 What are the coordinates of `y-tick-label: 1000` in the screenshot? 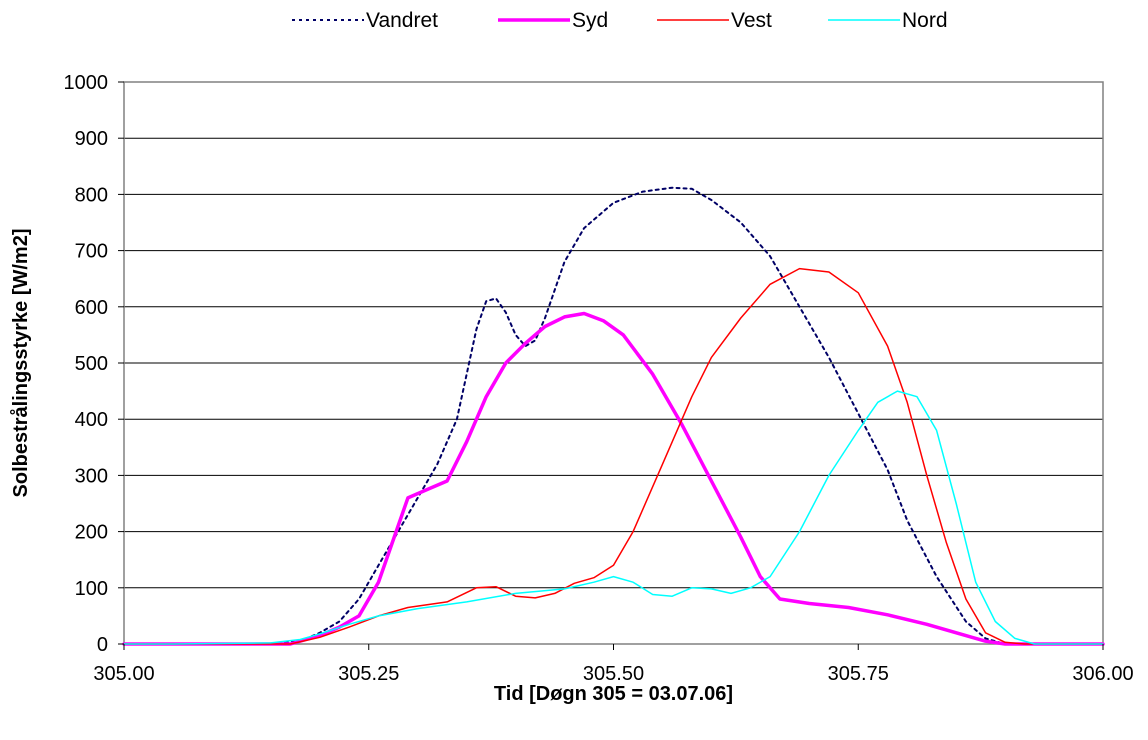 It's located at (86, 83).